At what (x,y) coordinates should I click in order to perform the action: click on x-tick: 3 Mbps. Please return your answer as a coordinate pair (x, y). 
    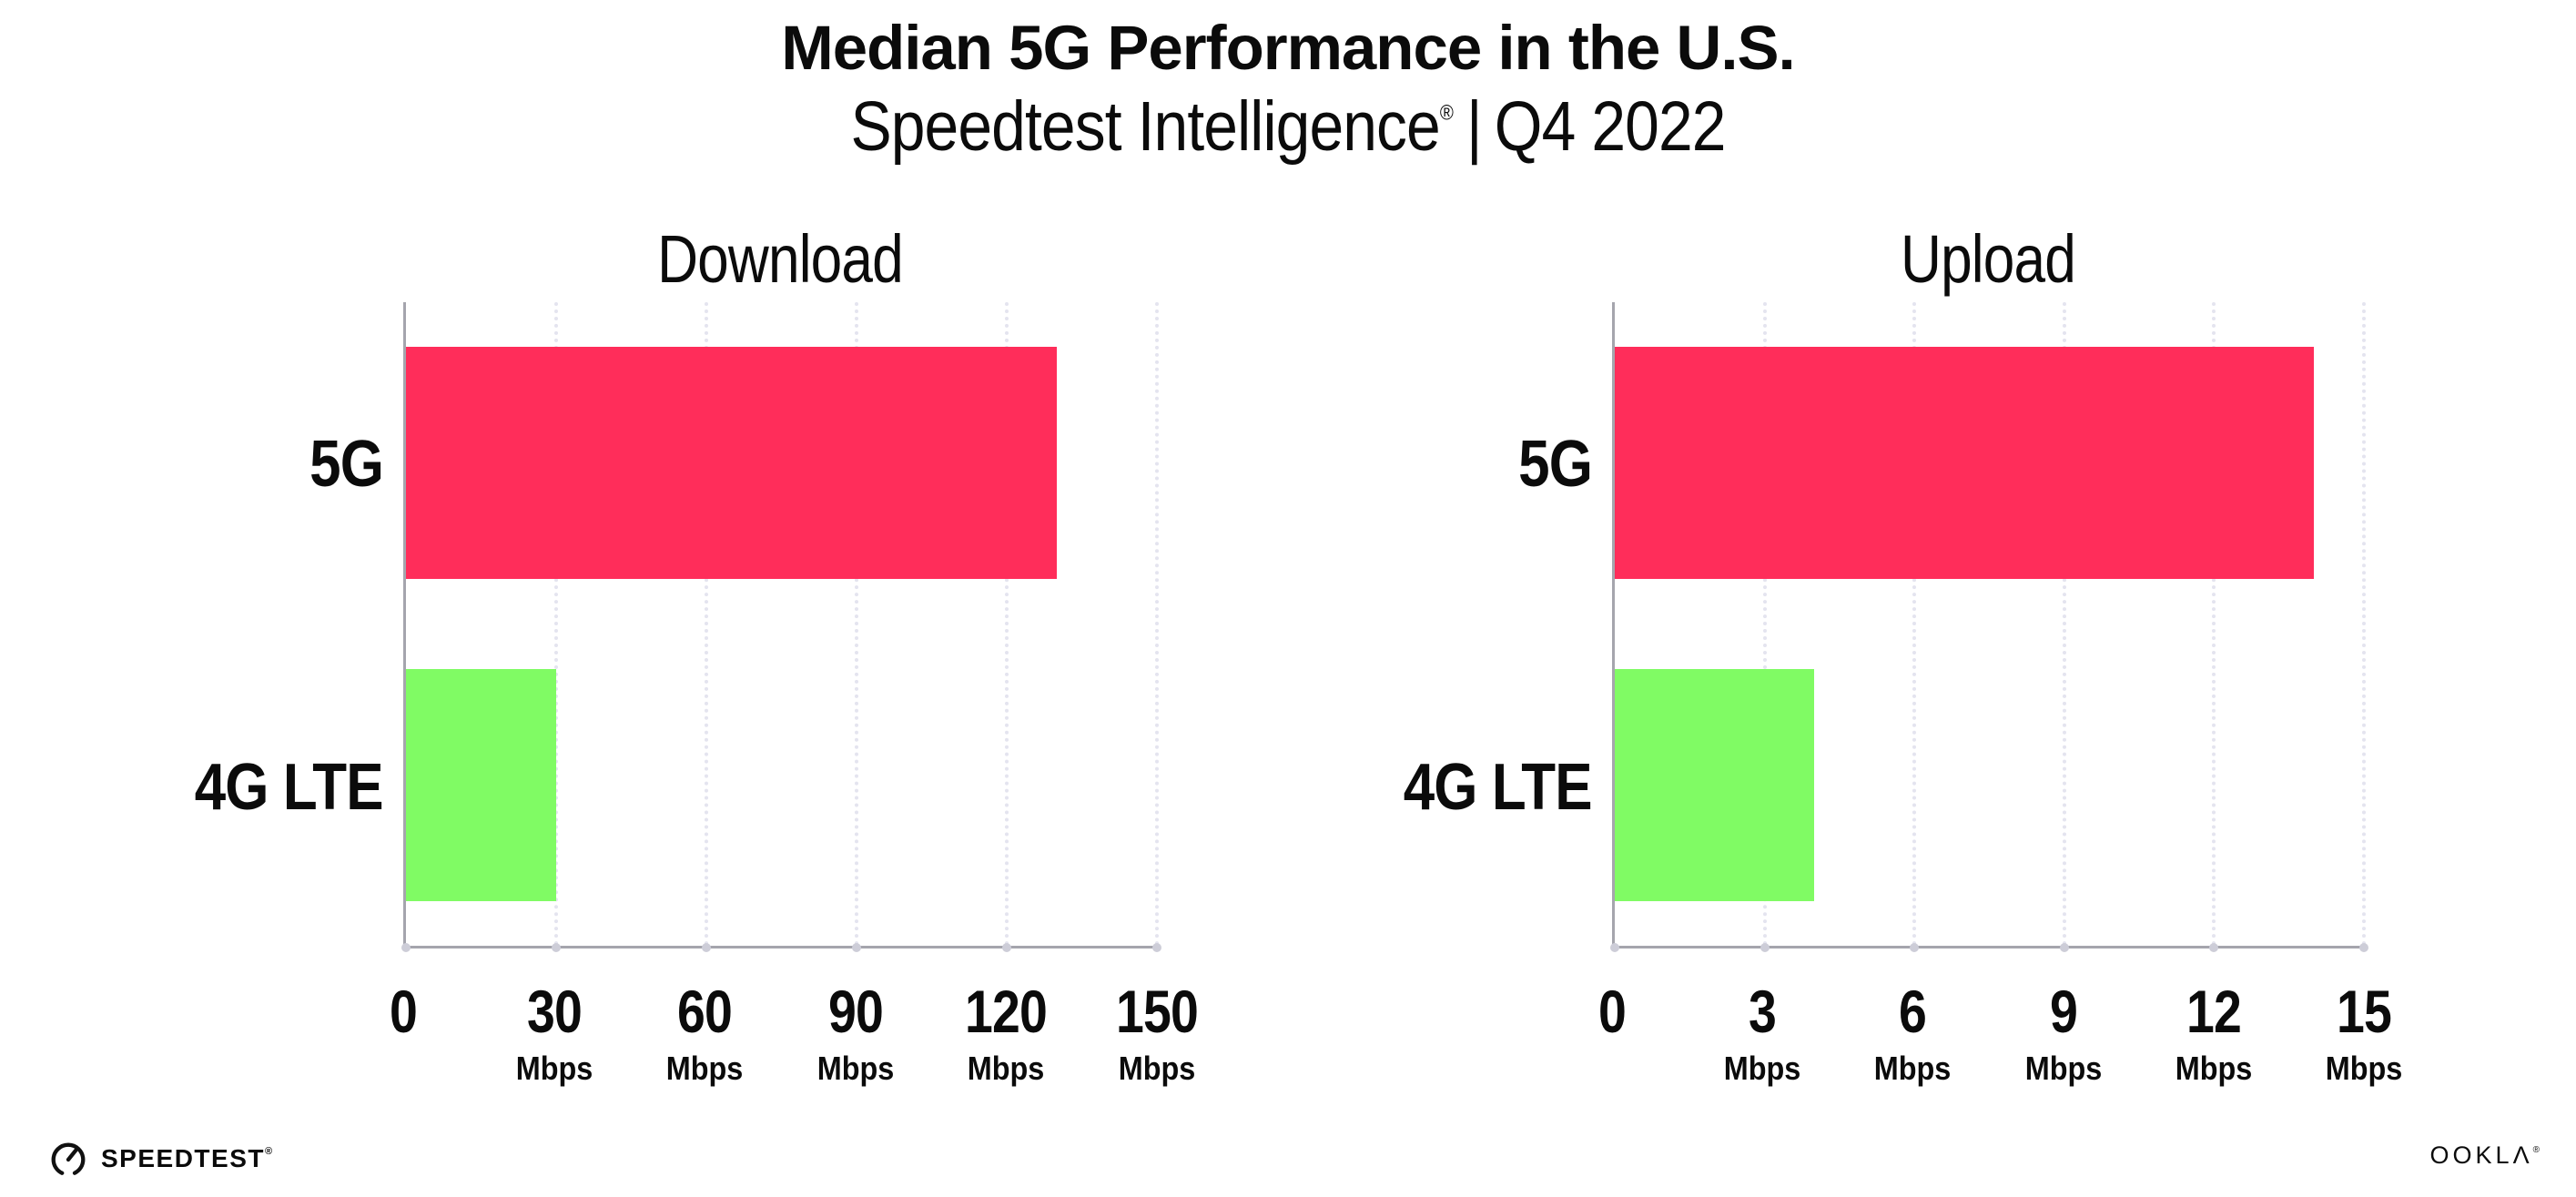
    Looking at the image, I should click on (1762, 1033).